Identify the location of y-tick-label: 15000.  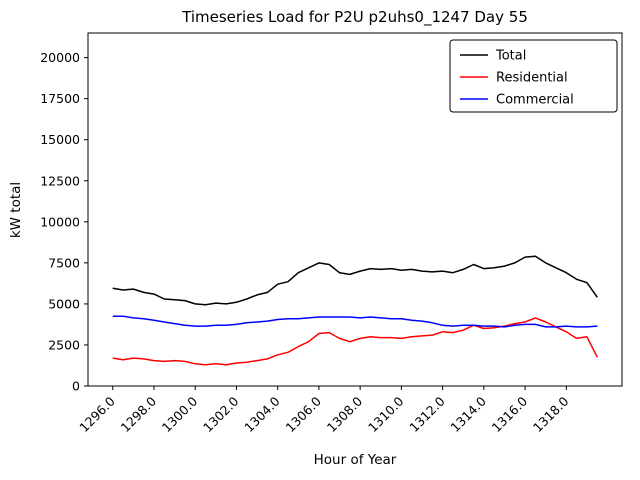
(60, 139).